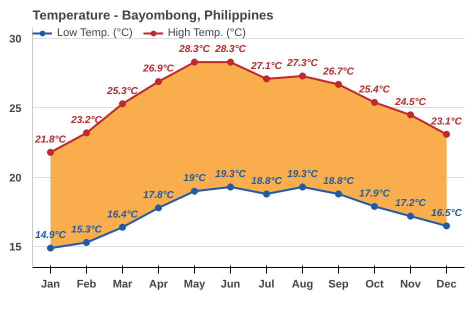  I want to click on x-tick-label: May, so click(195, 284).